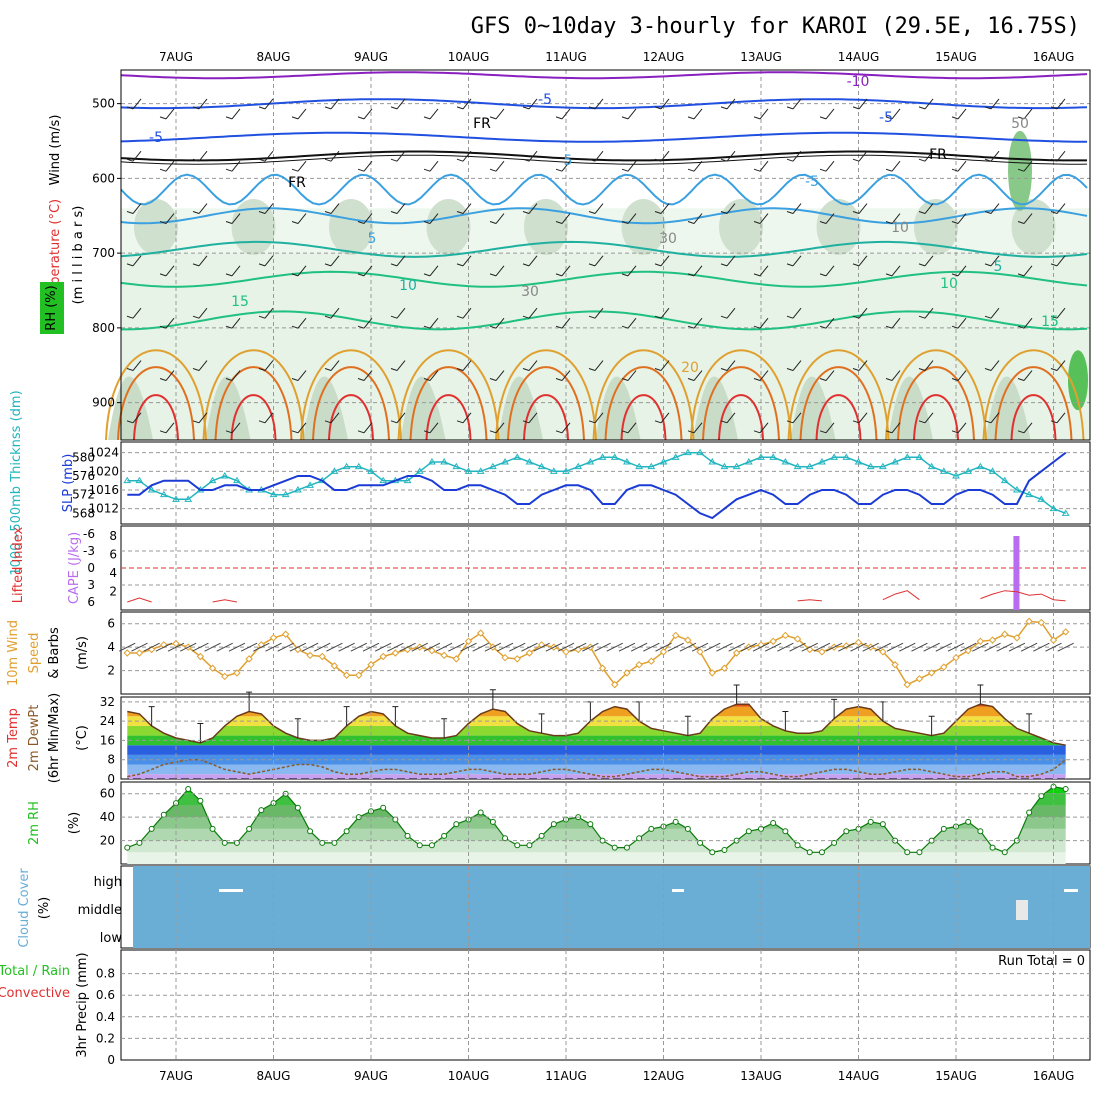 Image resolution: width=1100 pixels, height=1100 pixels. Describe the element at coordinates (371, 1076) in the screenshot. I see `date-label-bottom: 9AUG` at that location.